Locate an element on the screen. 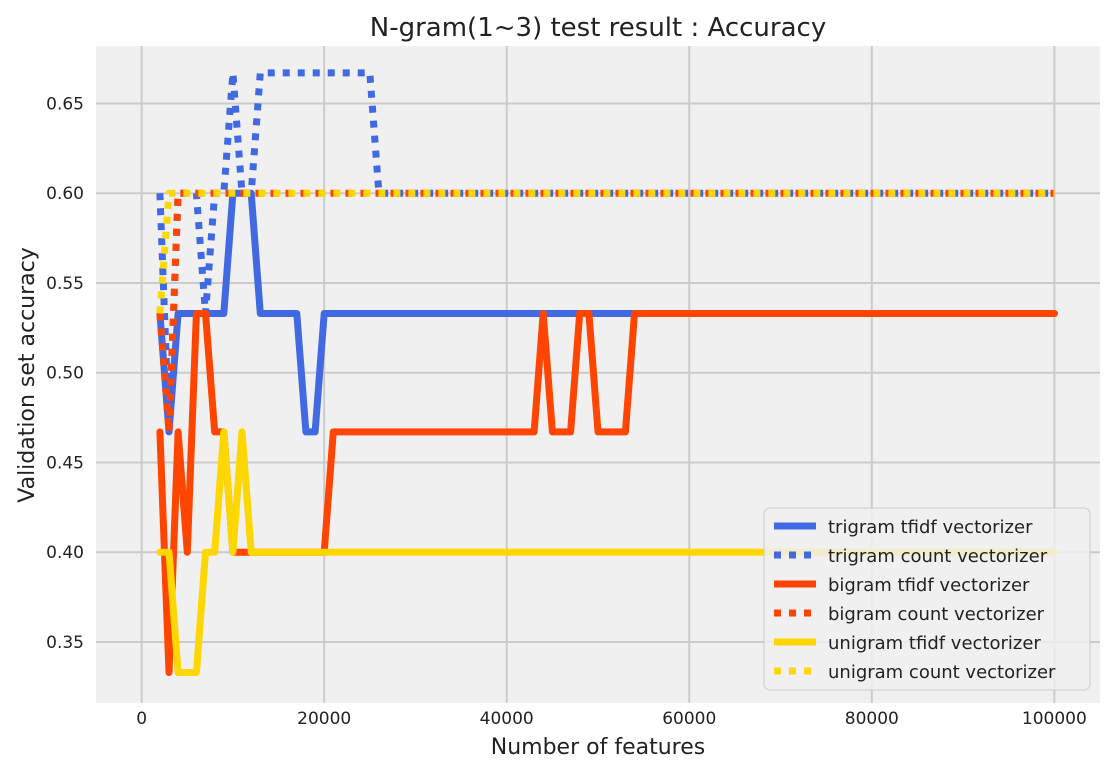 This screenshot has height=777, width=1114. x-tick-label: 20000 is located at coordinates (324, 719).